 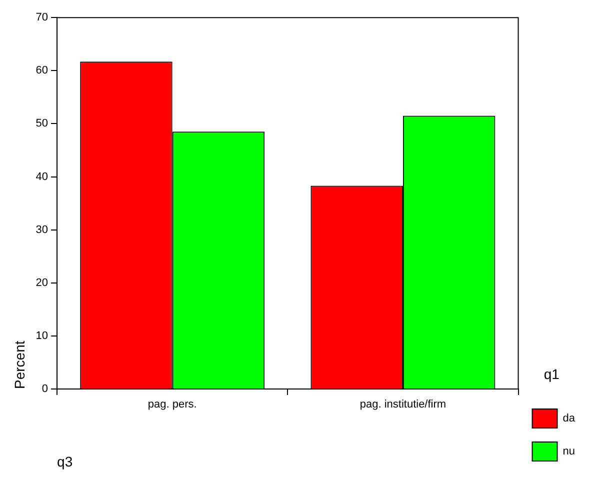 I want to click on x-tick-label: pag. pers., so click(x=172, y=404).